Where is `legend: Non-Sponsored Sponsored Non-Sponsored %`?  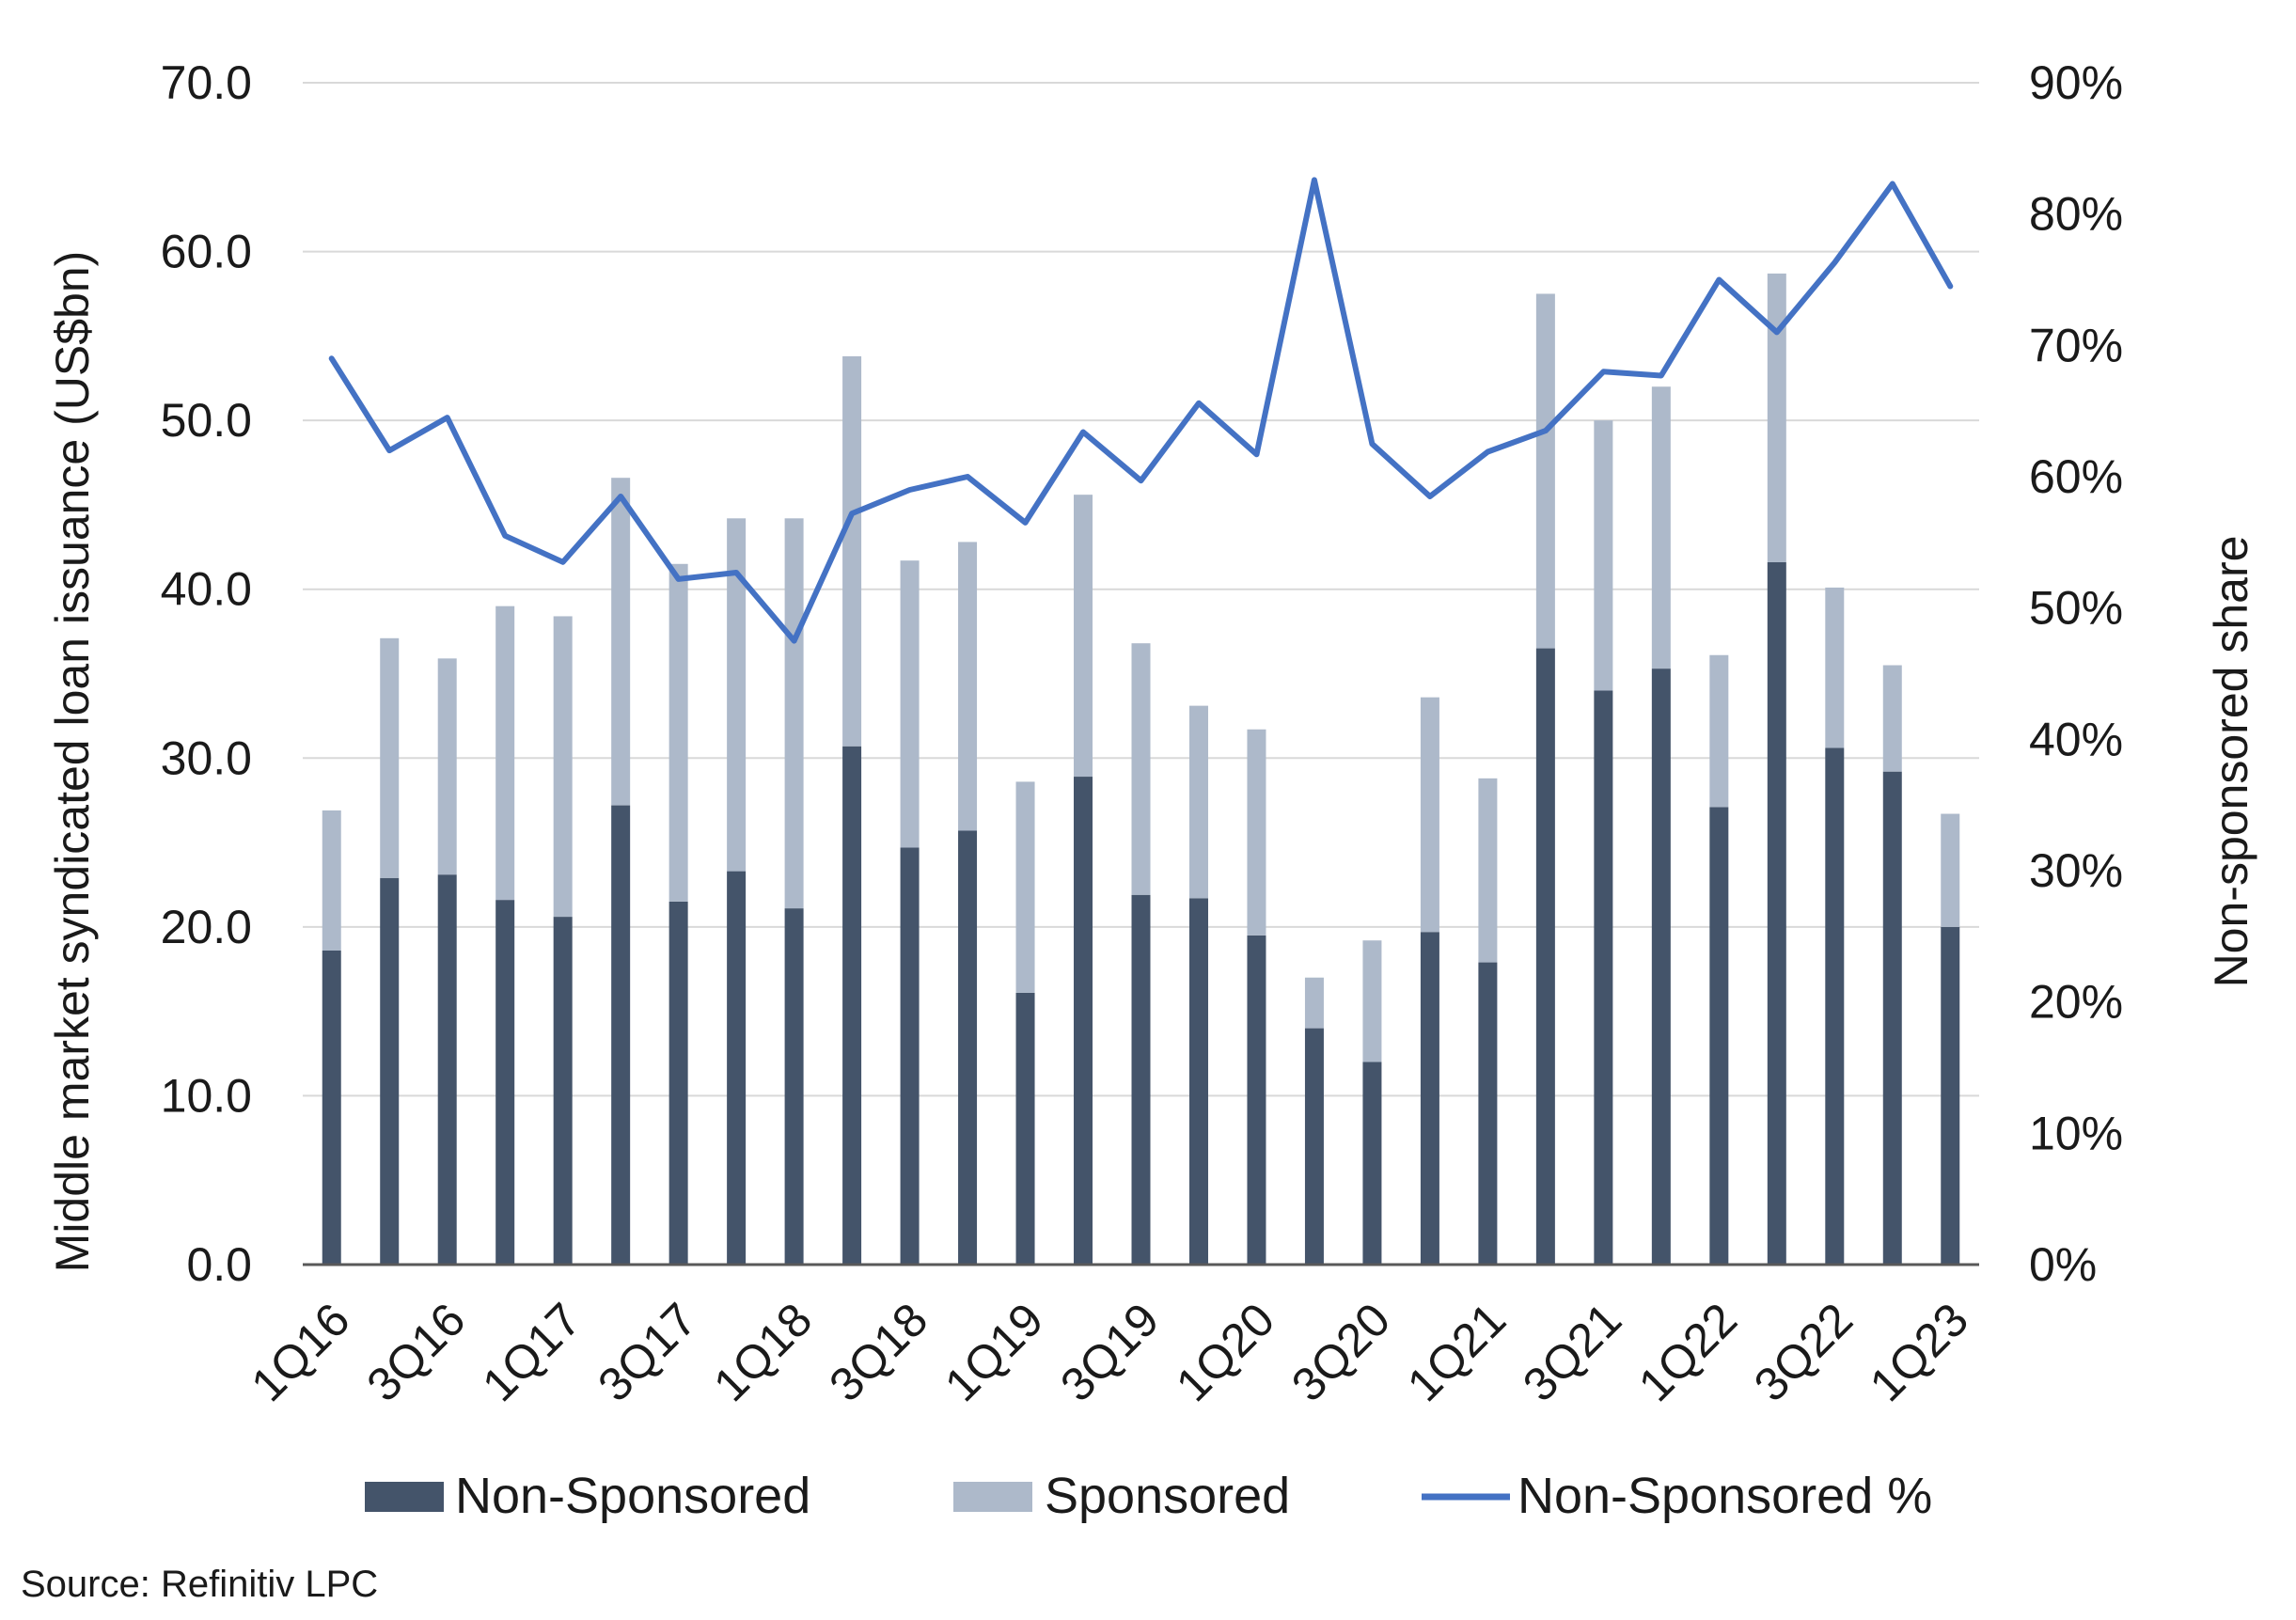 legend: Non-Sponsored Sponsored Non-Sponsored % is located at coordinates (1148, 1496).